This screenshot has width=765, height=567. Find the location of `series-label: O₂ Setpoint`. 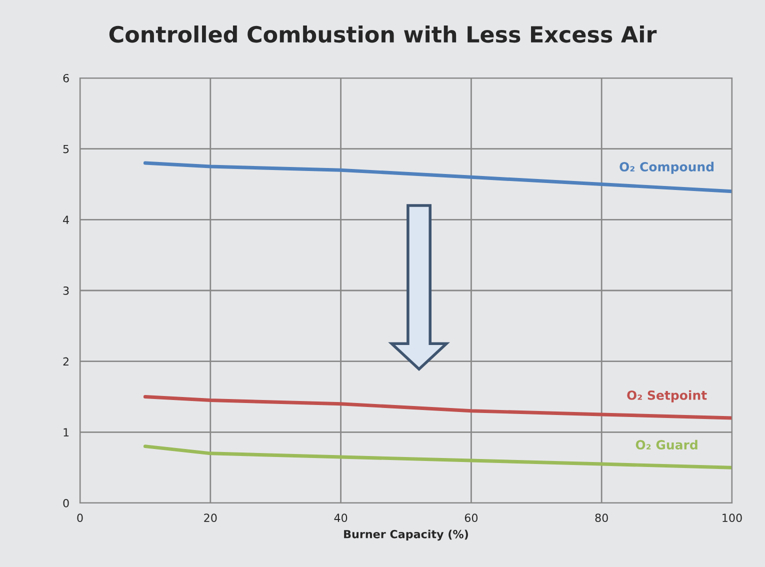

series-label: O₂ Setpoint is located at coordinates (667, 396).